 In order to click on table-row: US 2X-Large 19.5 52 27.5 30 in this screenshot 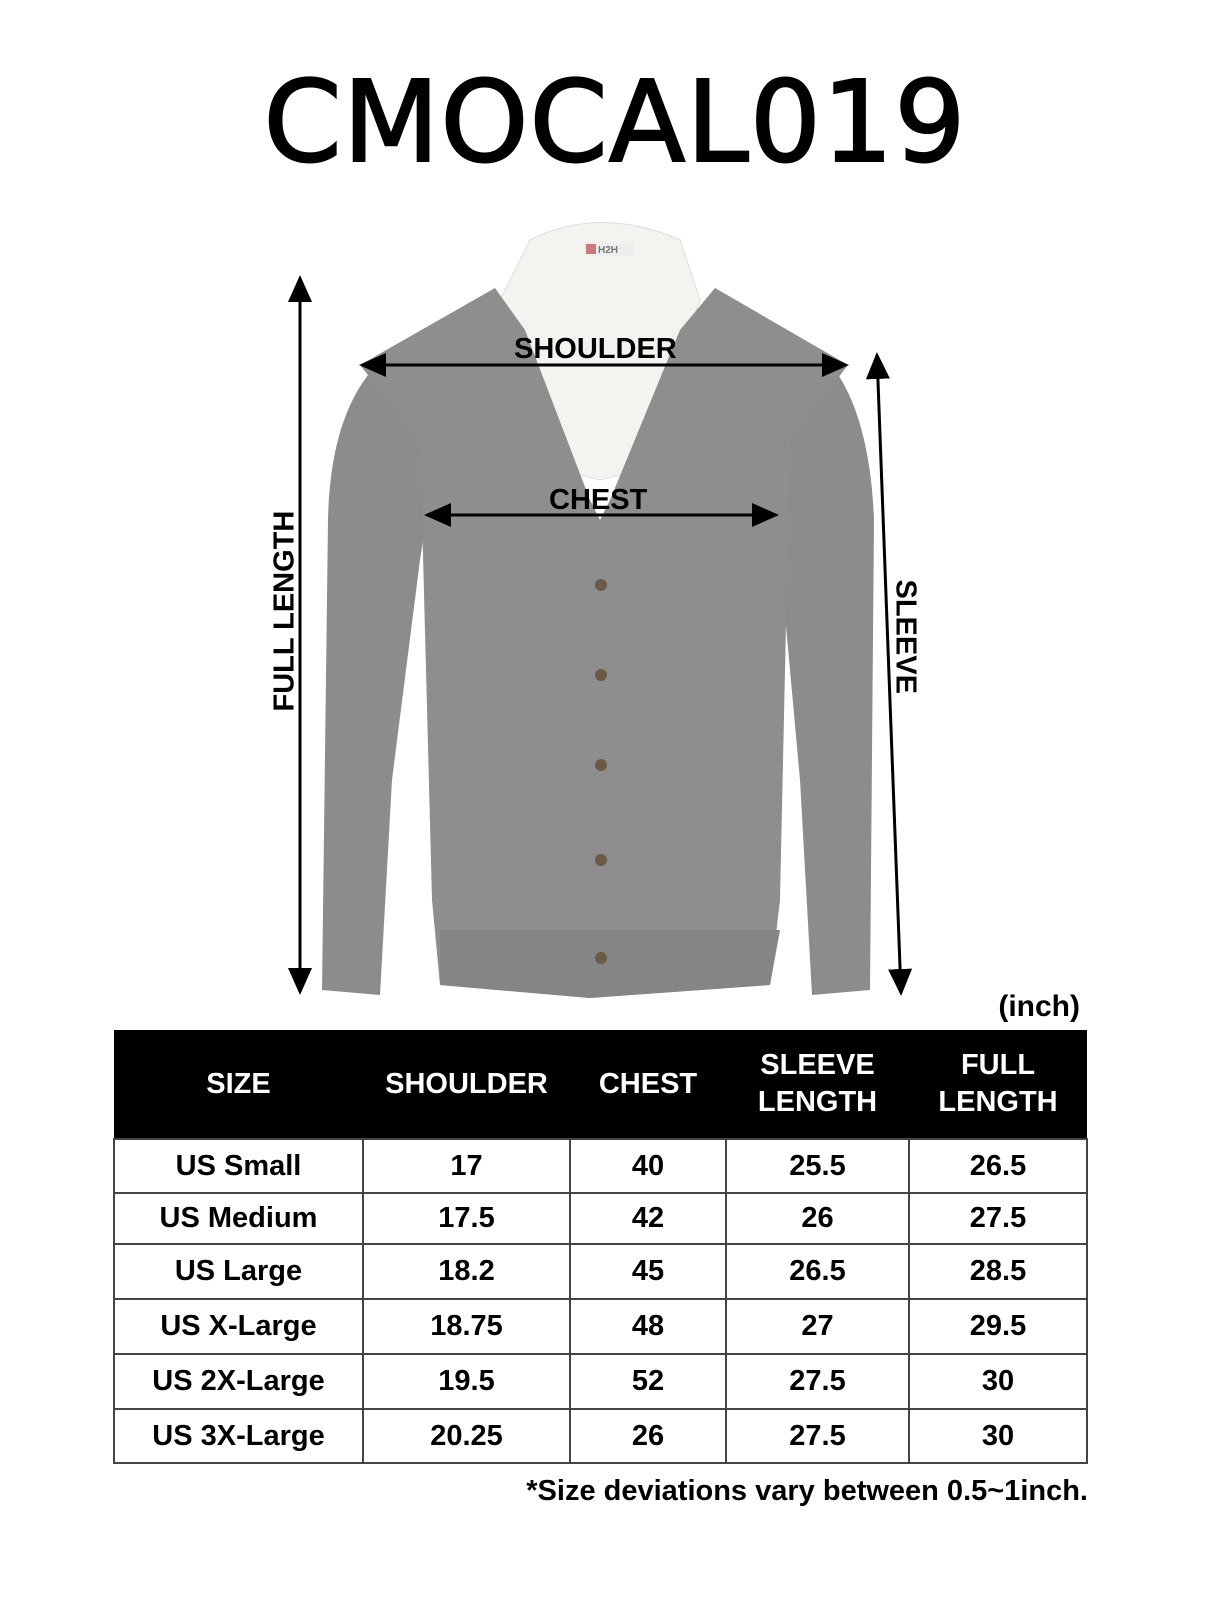, I will do `click(600, 1381)`.